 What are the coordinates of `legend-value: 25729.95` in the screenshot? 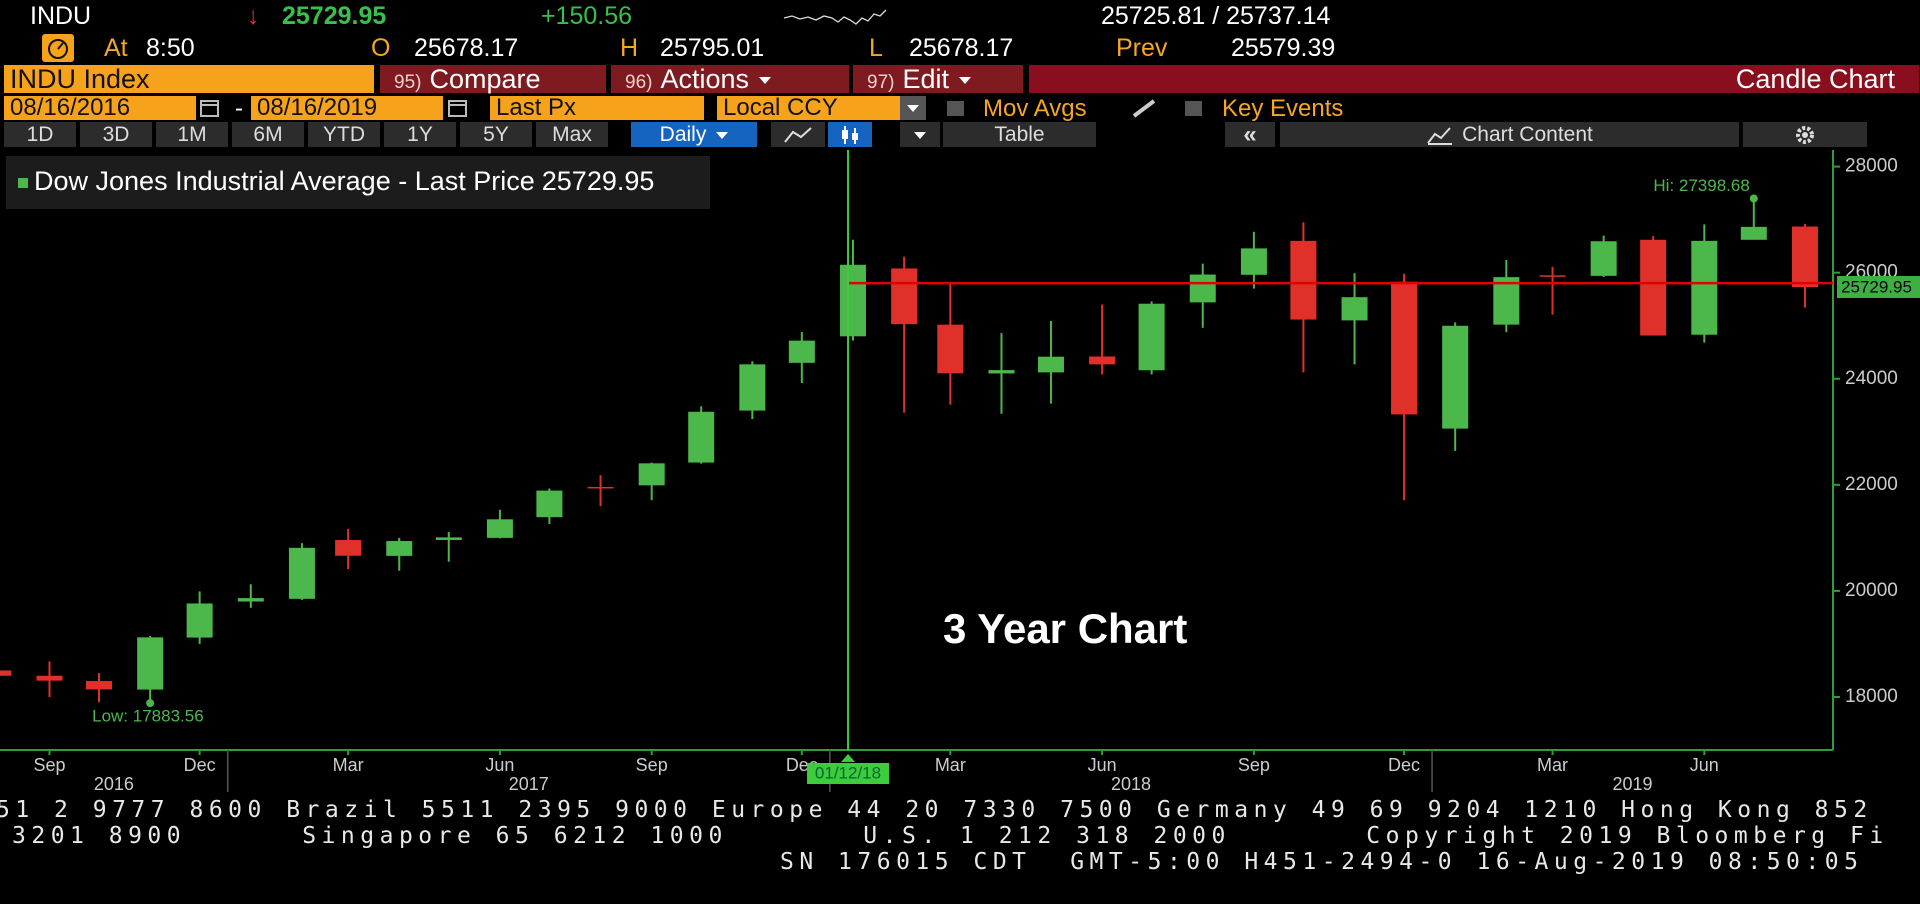 It's located at (598, 181).